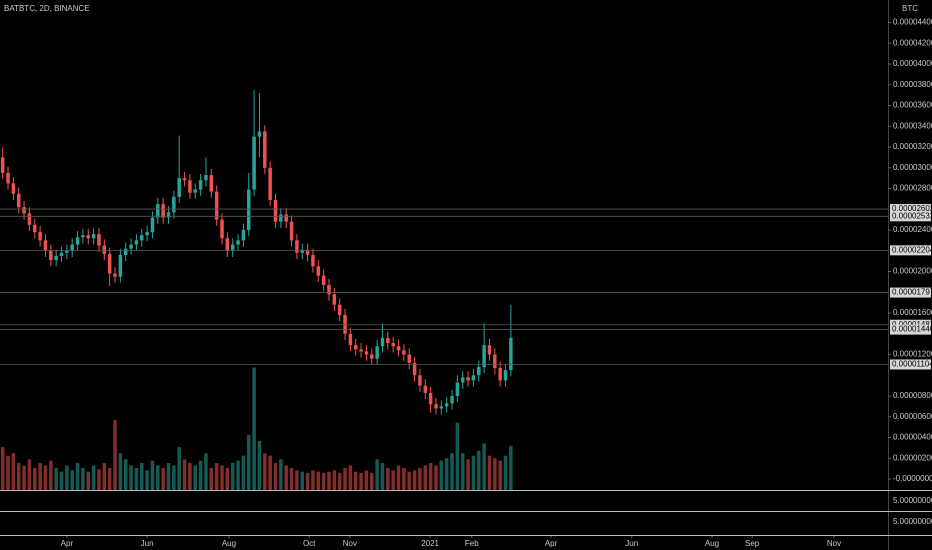  I want to click on lower-pane-label: 5.00000000, so click(912, 500).